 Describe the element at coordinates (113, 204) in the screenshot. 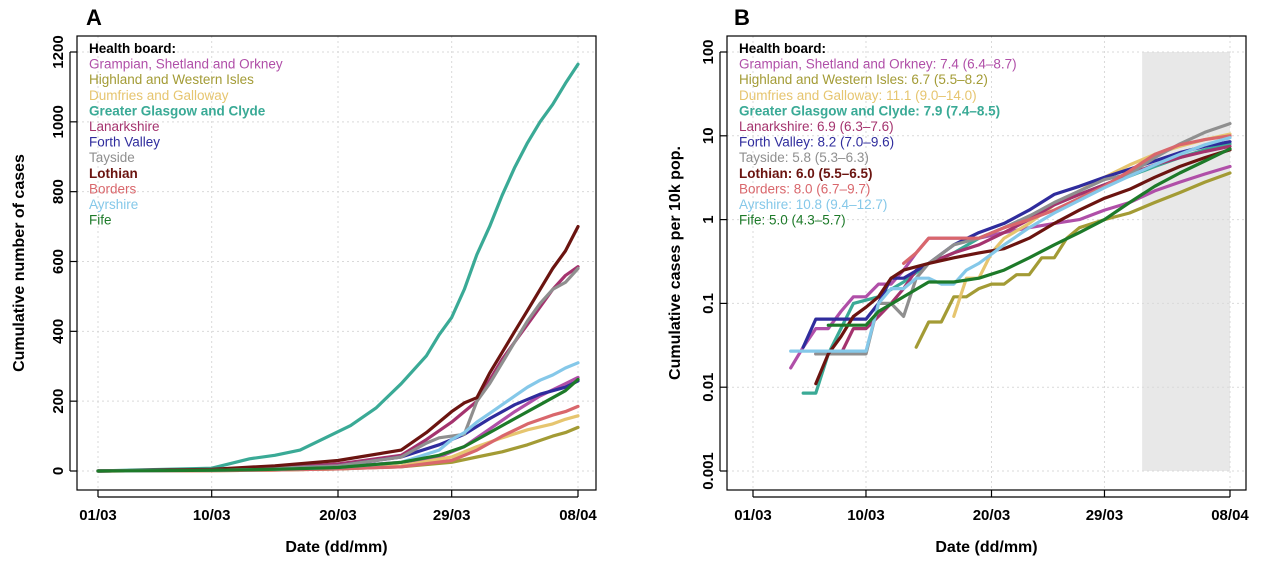

I see `legend-entry: Ayrshire` at that location.